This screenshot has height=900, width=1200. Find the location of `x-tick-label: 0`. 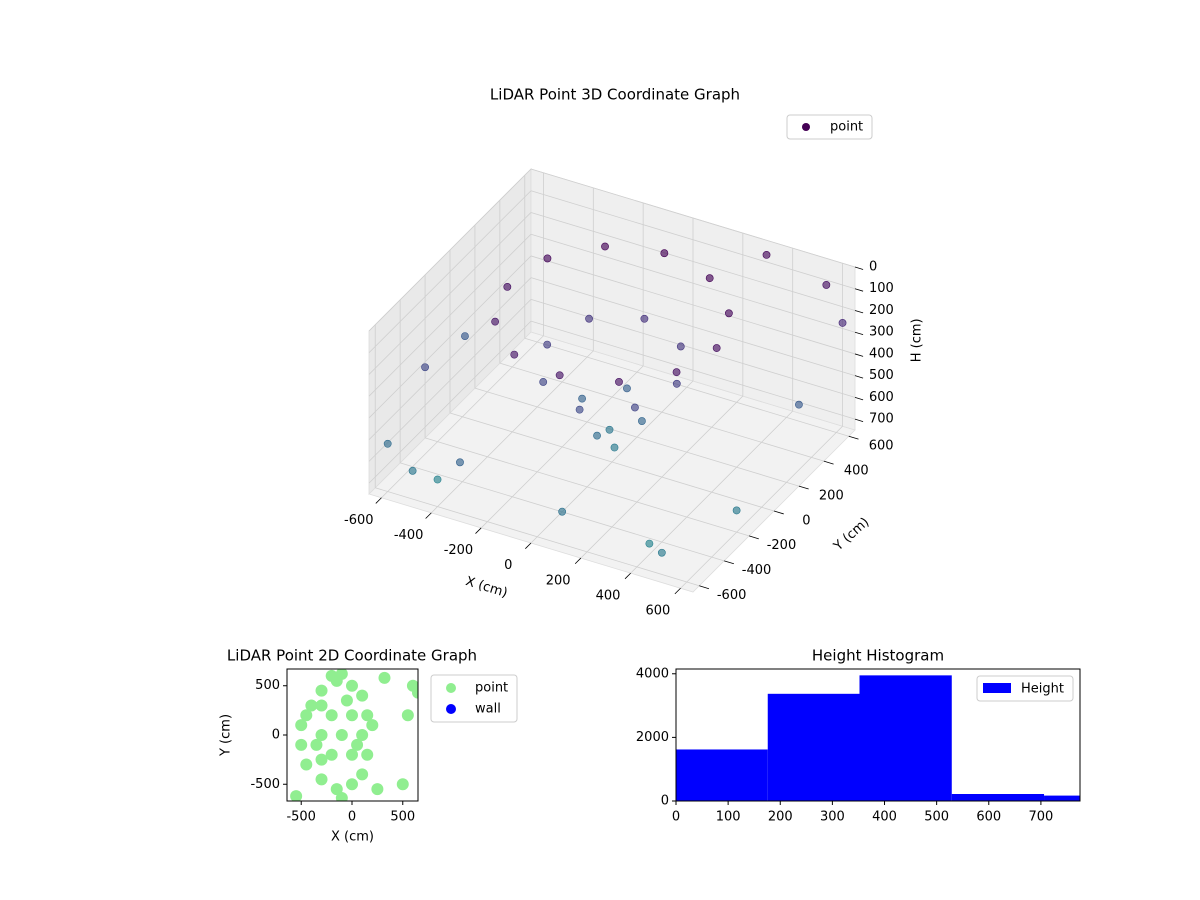

x-tick-label: 0 is located at coordinates (508, 565).